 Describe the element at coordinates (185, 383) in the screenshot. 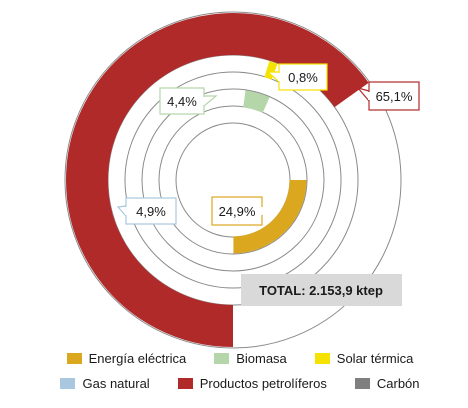

I see `legend-swatch-petroliferos` at that location.